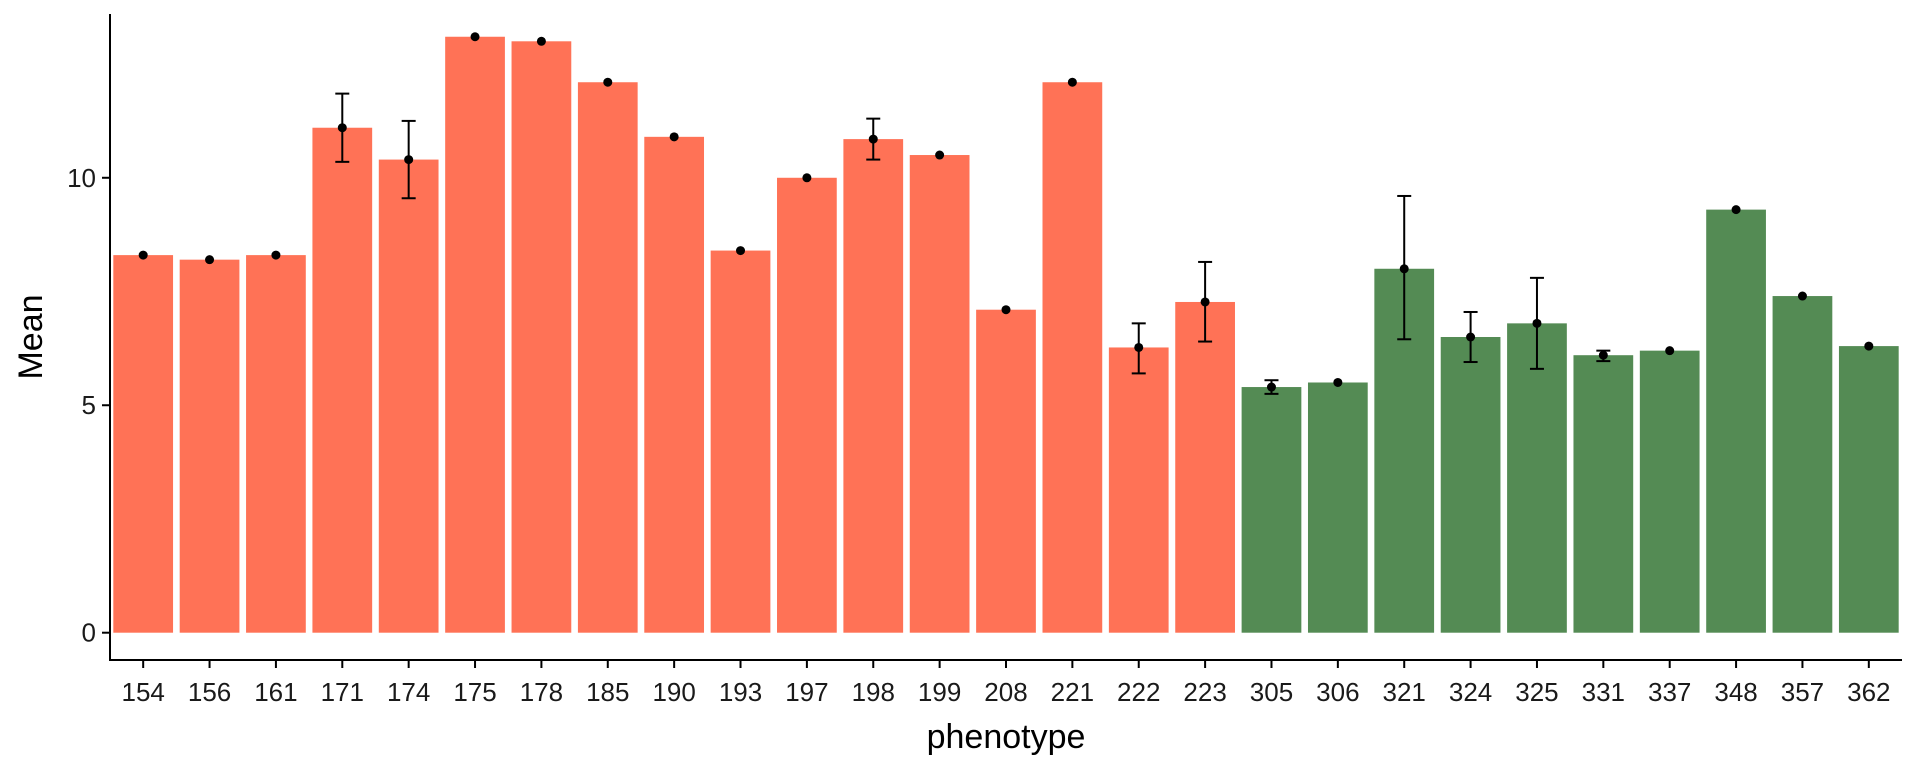 Image resolution: width=1920 pixels, height=768 pixels. I want to click on x-tick-label-324: 324, so click(1470, 692).